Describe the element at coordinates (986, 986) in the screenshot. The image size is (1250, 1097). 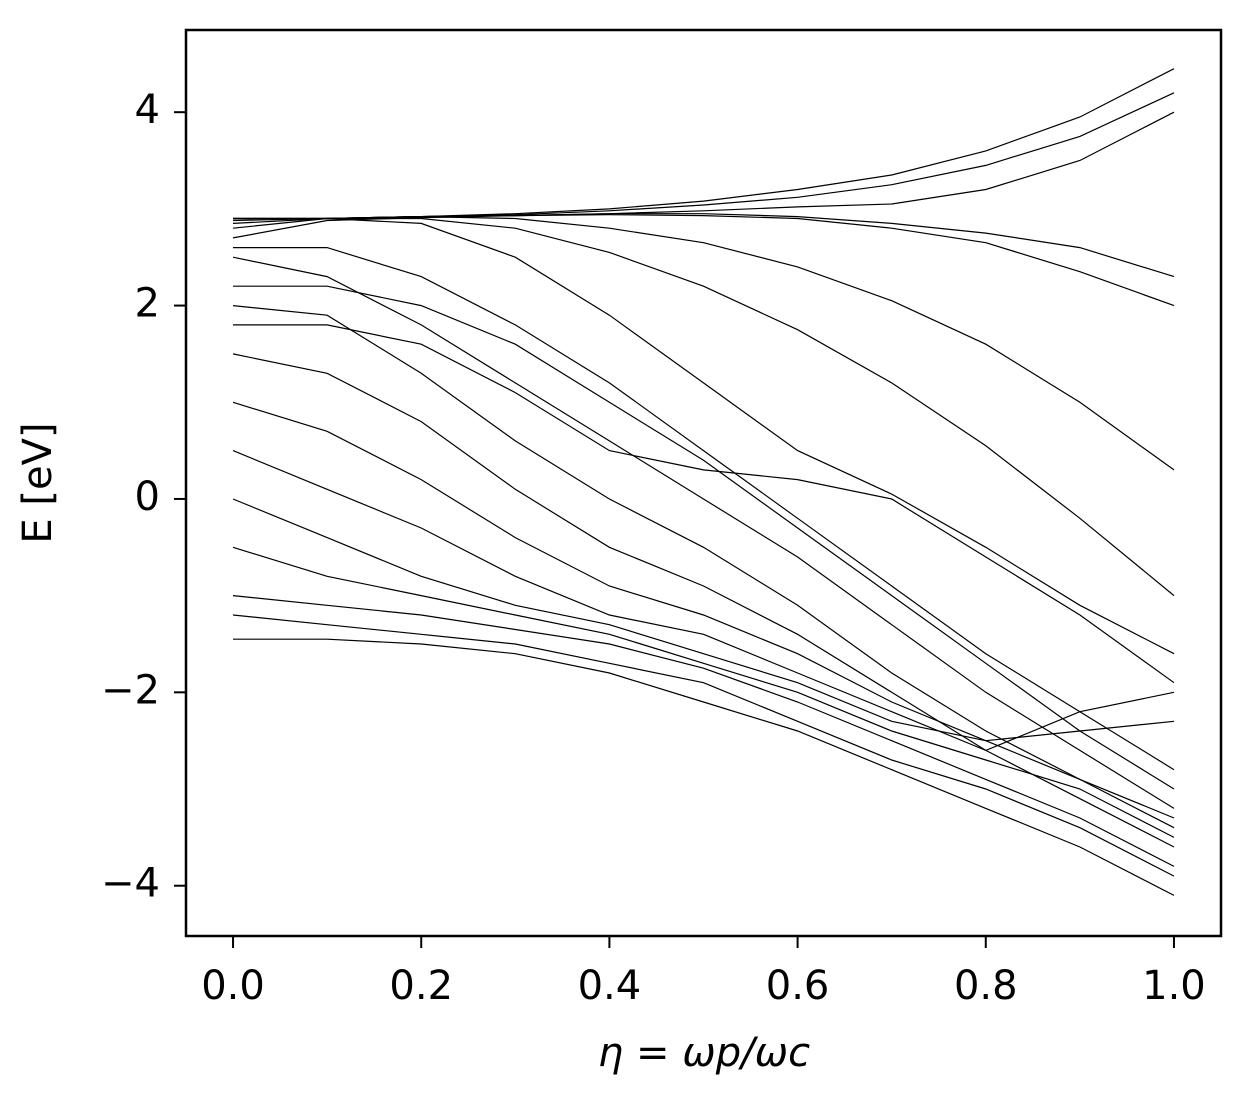
I see `x-tick-label: 0.8` at that location.